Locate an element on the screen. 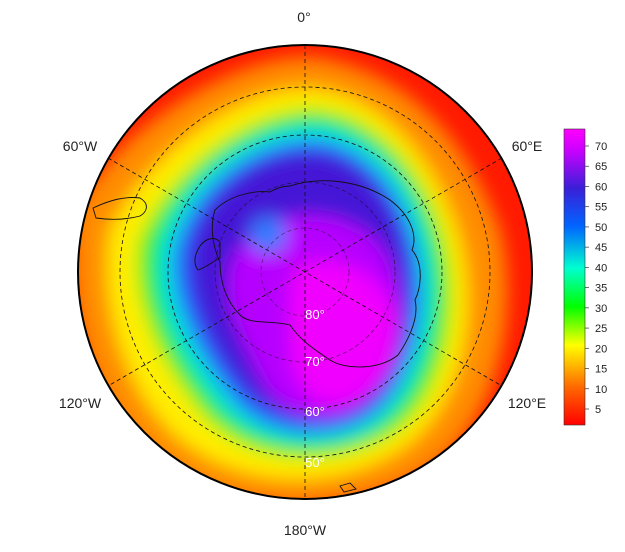 This screenshot has width=625, height=552. lat-label-60: 60° is located at coordinates (315, 411).